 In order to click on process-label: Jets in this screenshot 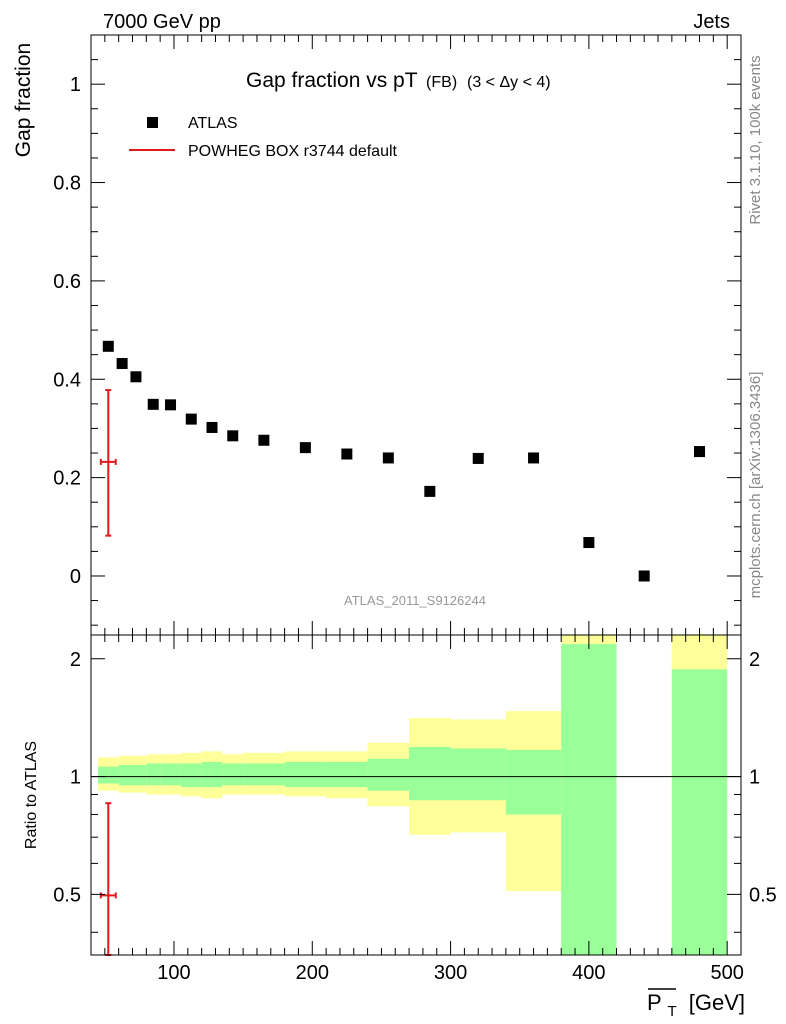, I will do `click(711, 22)`.